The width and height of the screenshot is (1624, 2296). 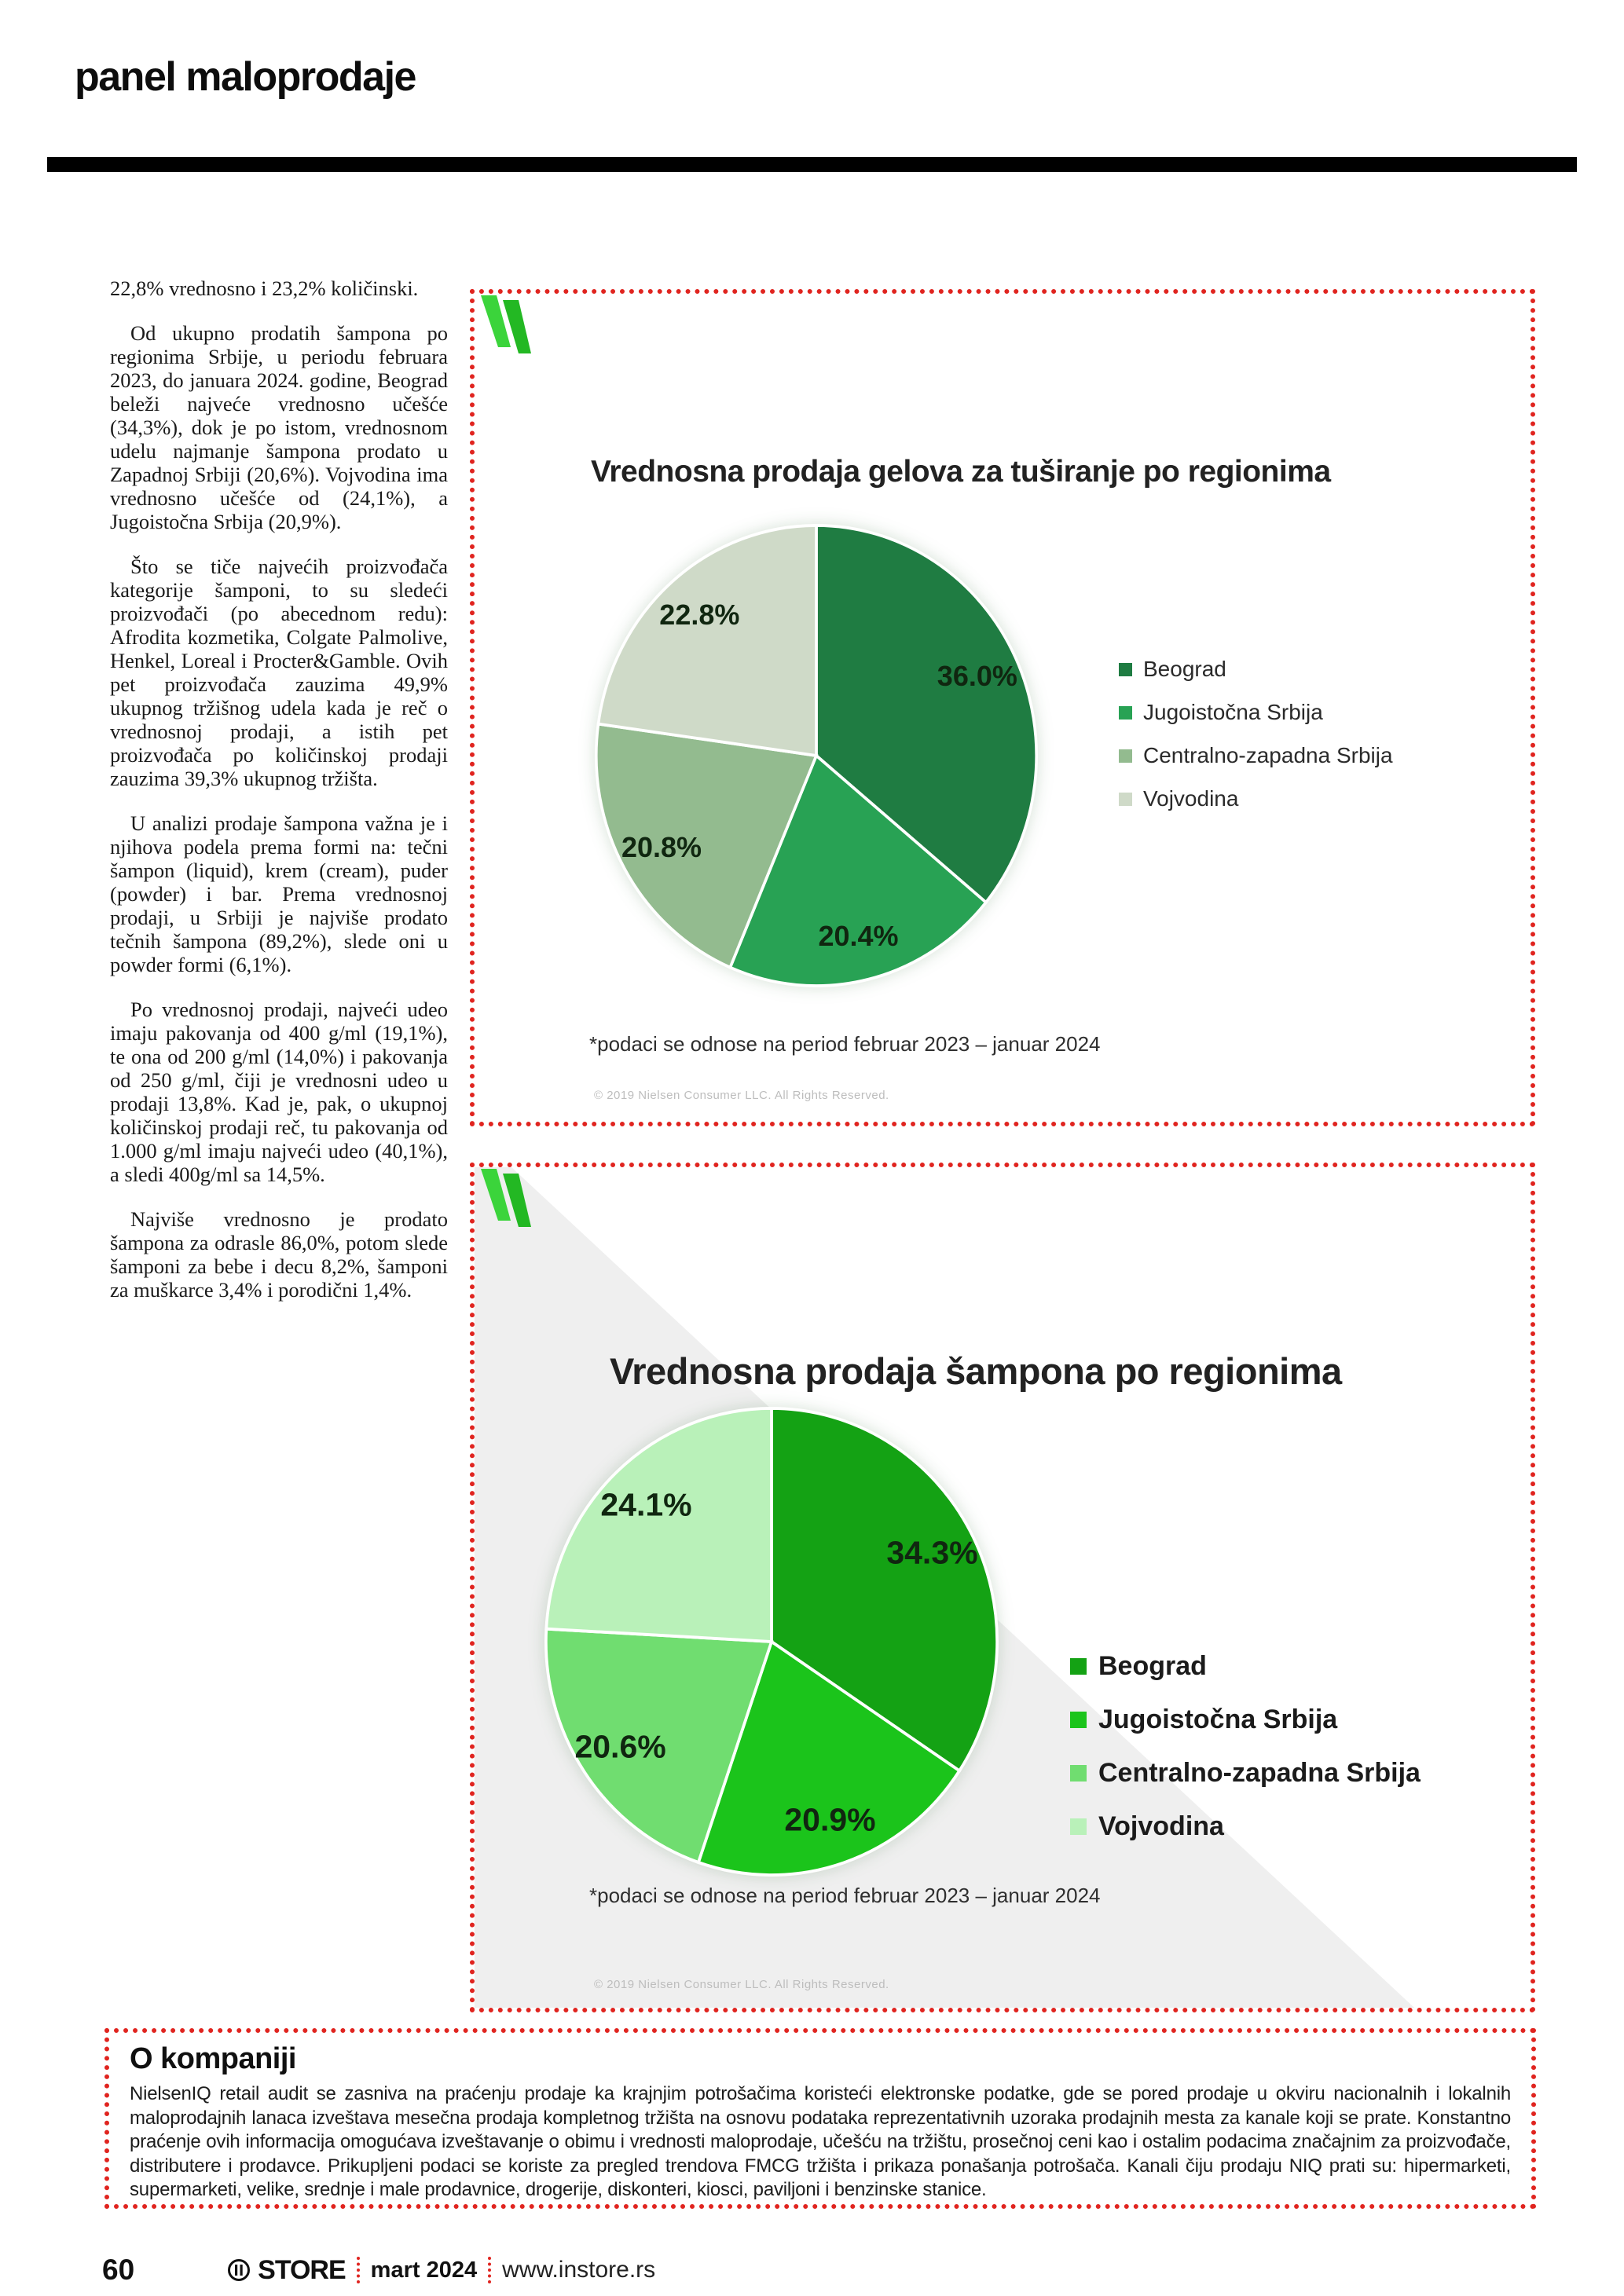 I want to click on slice-value-label: 20.6%, so click(x=620, y=1747).